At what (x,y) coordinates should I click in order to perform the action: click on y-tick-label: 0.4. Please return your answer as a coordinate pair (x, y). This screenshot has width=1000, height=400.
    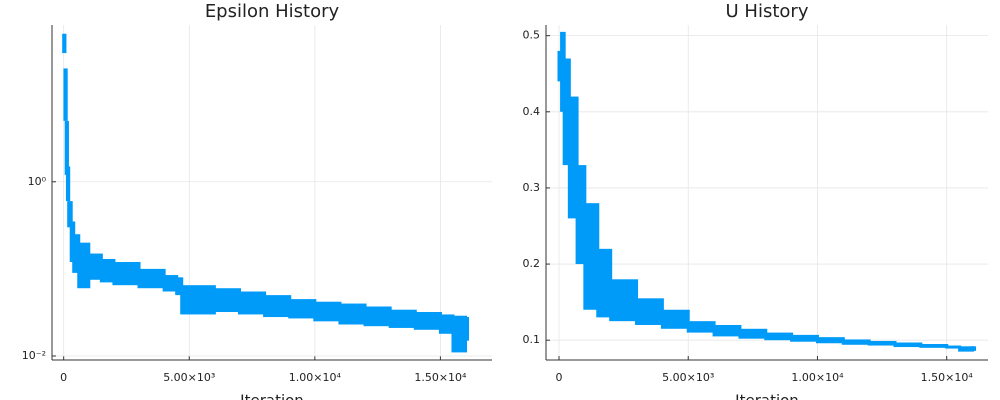
    Looking at the image, I should click on (532, 111).